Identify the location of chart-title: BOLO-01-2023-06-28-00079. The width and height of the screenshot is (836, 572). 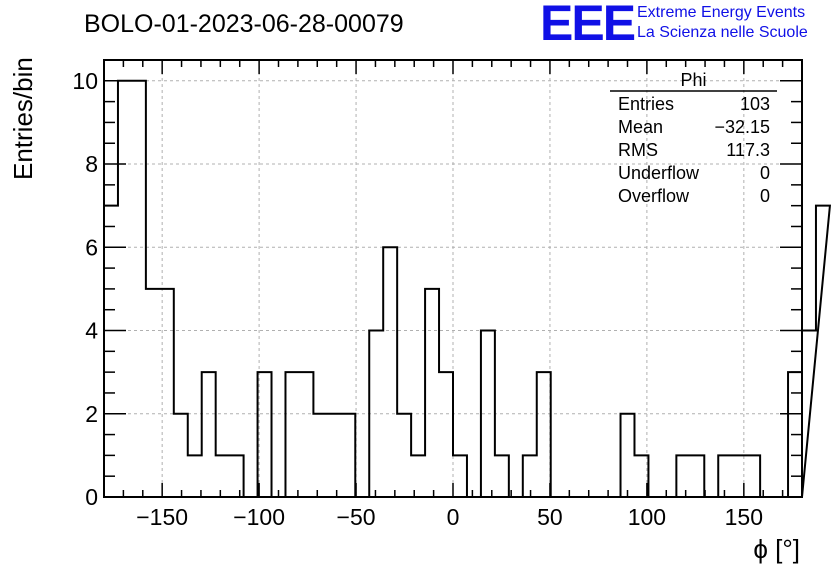
(244, 24).